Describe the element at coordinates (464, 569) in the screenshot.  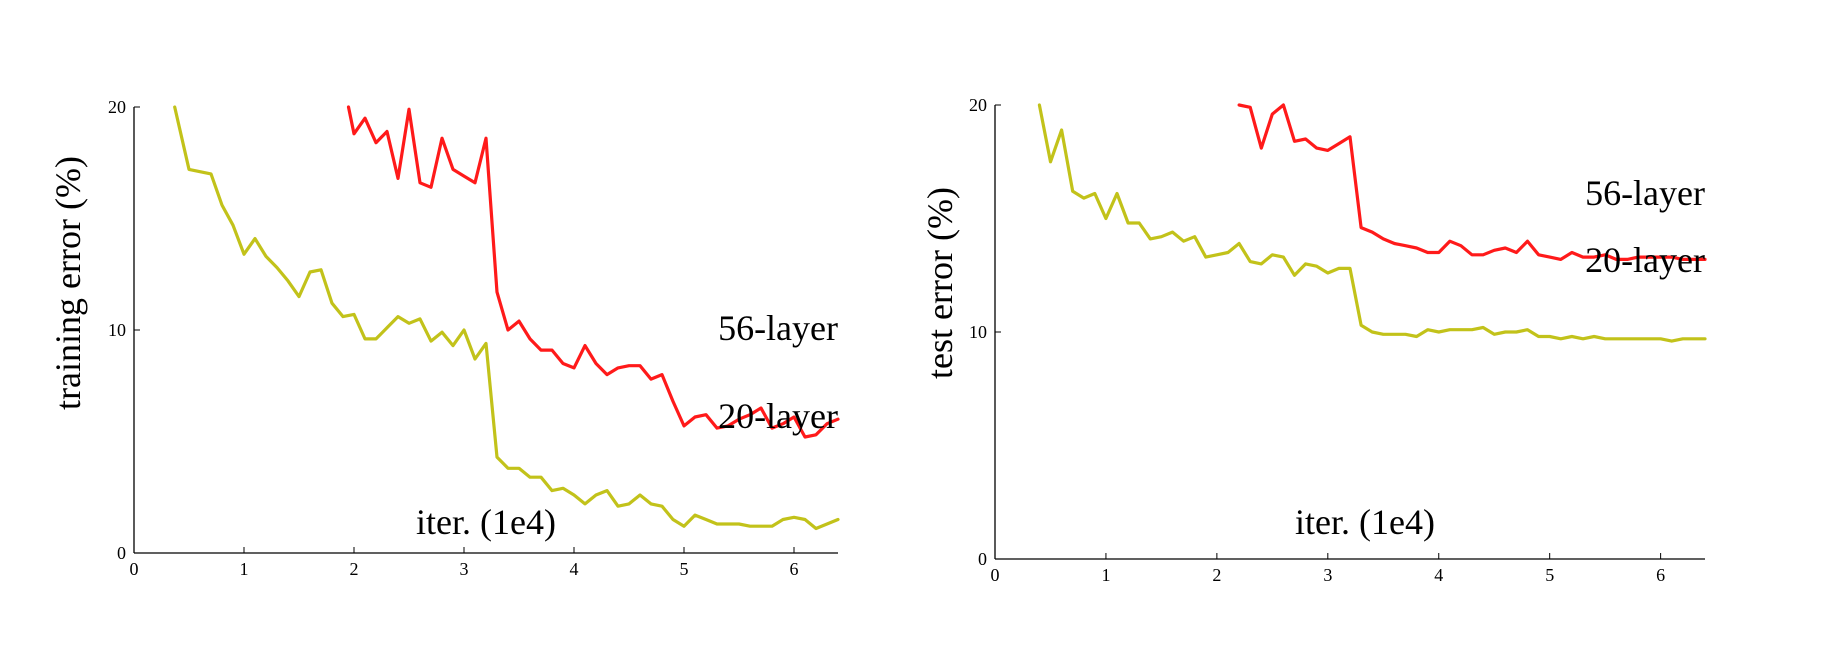
I see `training-error-x-tick-label: 3` at that location.